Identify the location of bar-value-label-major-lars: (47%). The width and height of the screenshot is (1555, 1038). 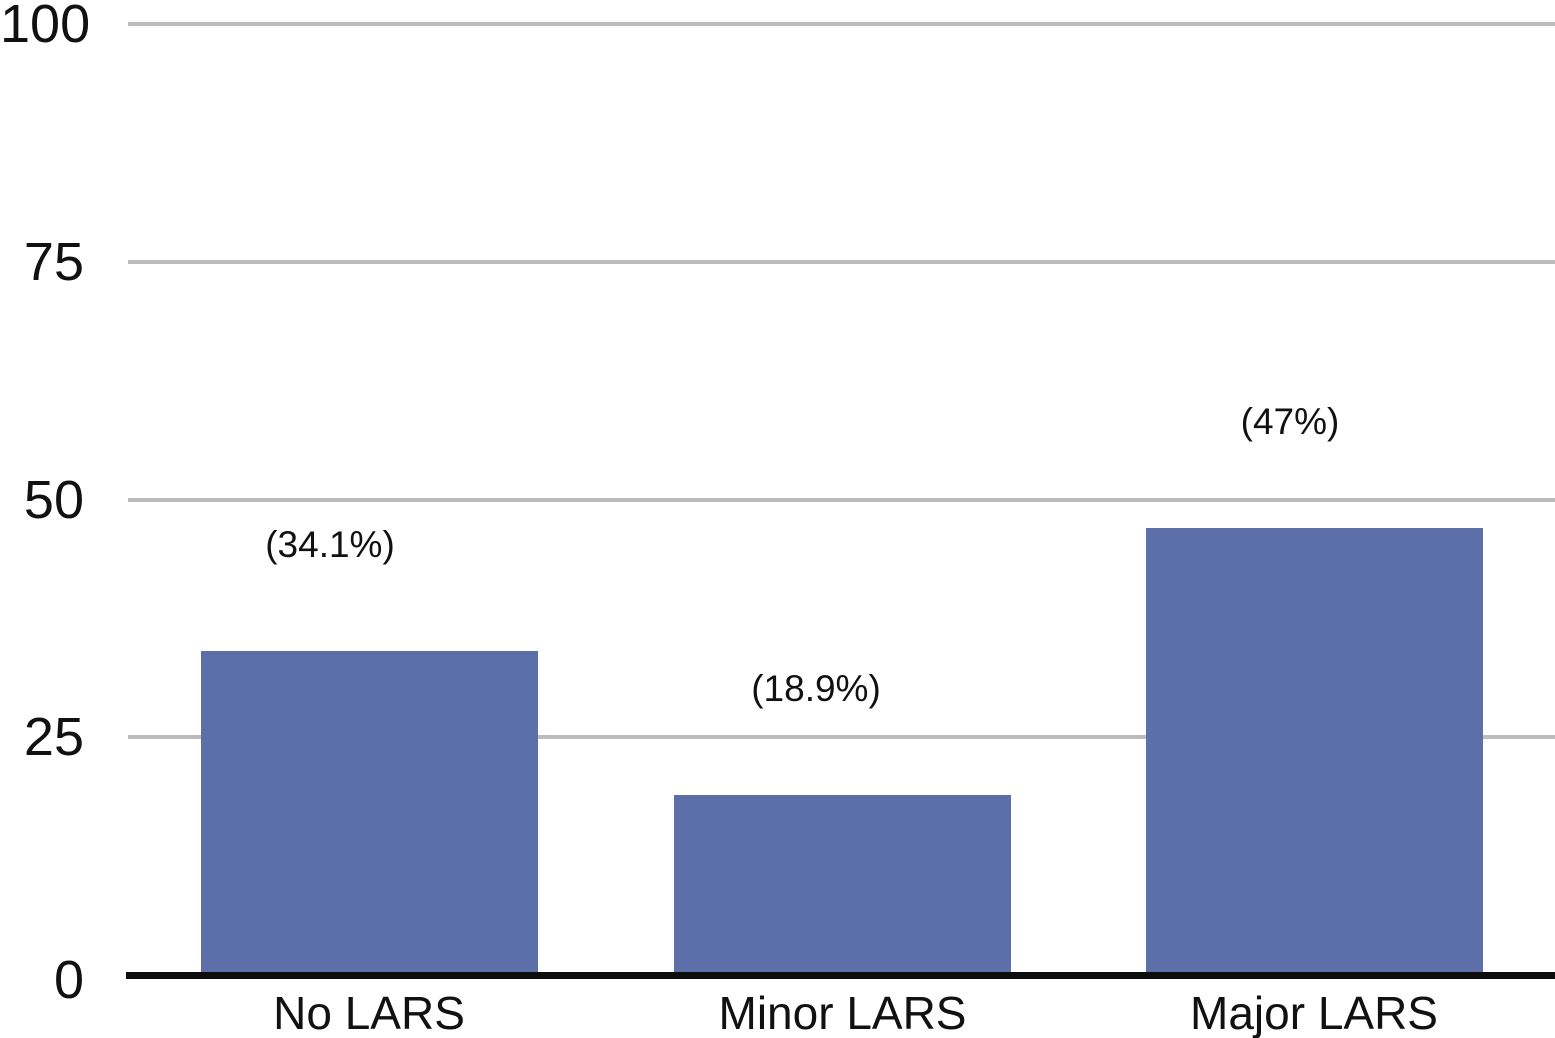
(1290, 422).